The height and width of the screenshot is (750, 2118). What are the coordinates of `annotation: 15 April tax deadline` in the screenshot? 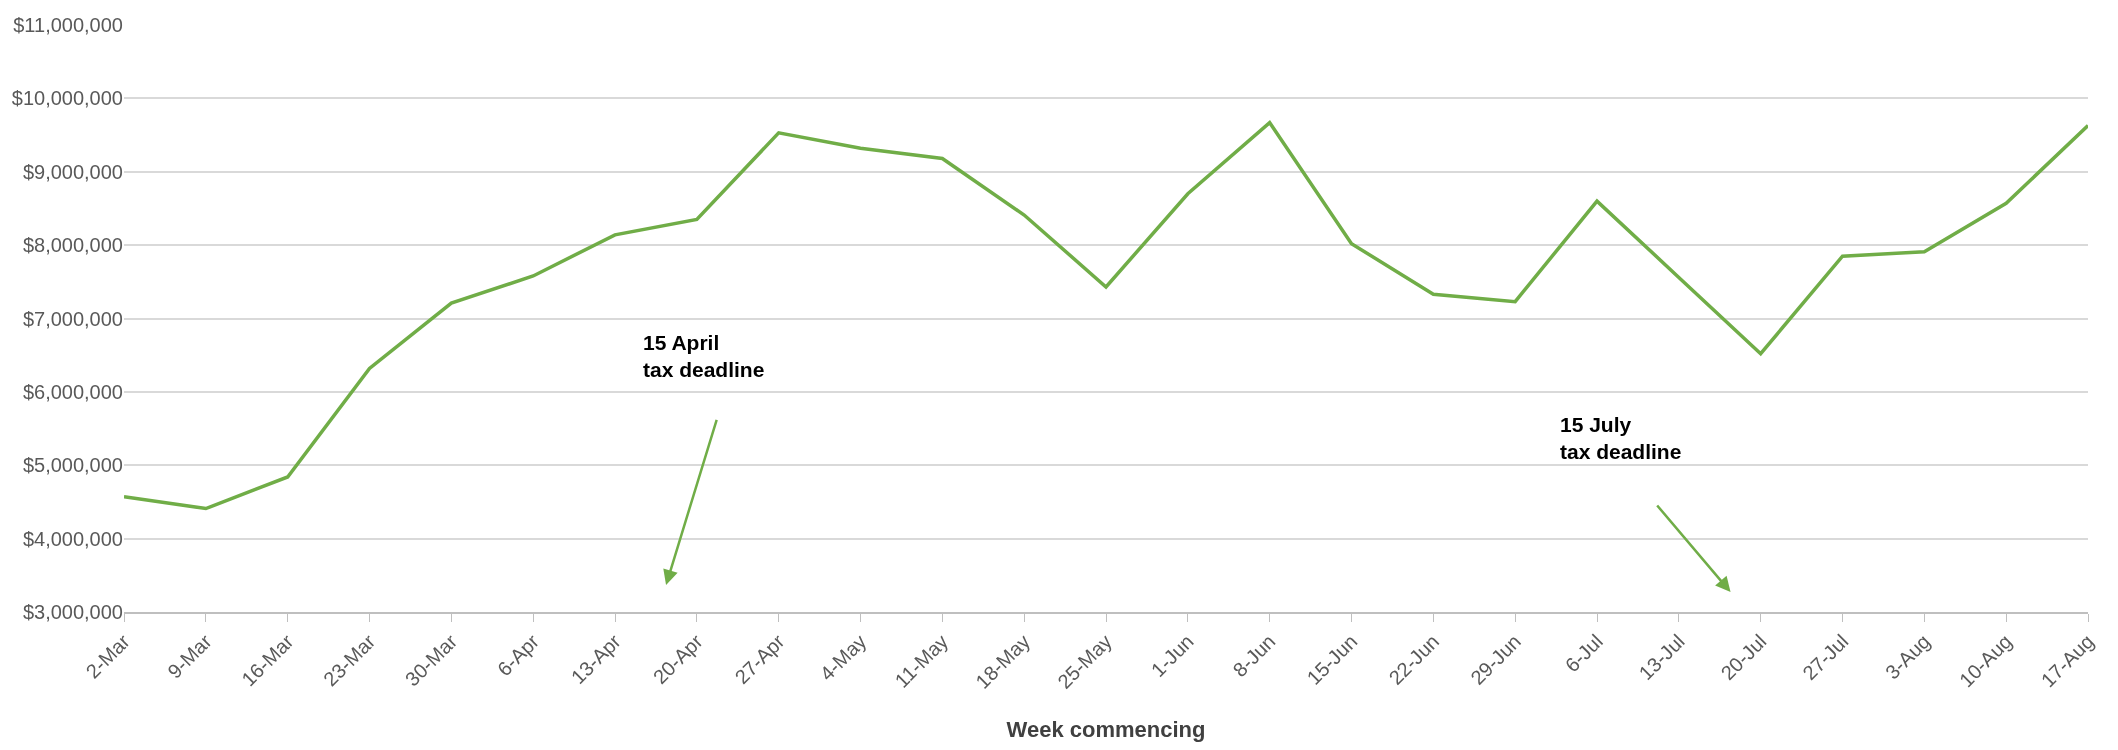 It's located at (704, 356).